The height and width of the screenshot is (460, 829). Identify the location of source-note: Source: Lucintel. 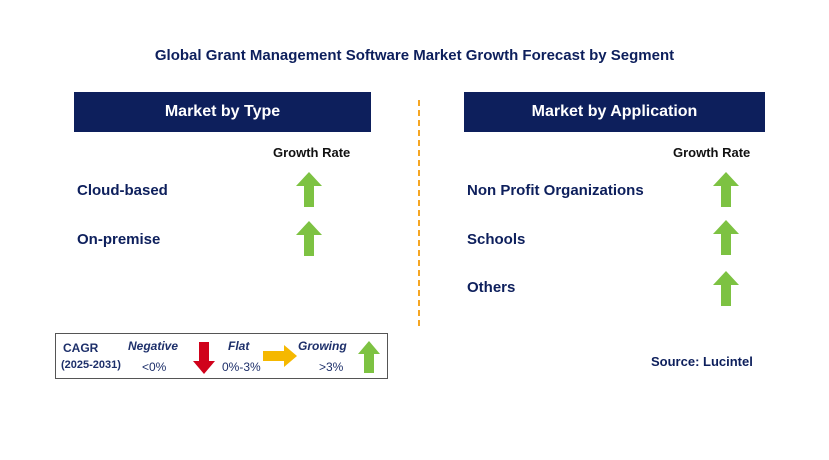
(702, 361).